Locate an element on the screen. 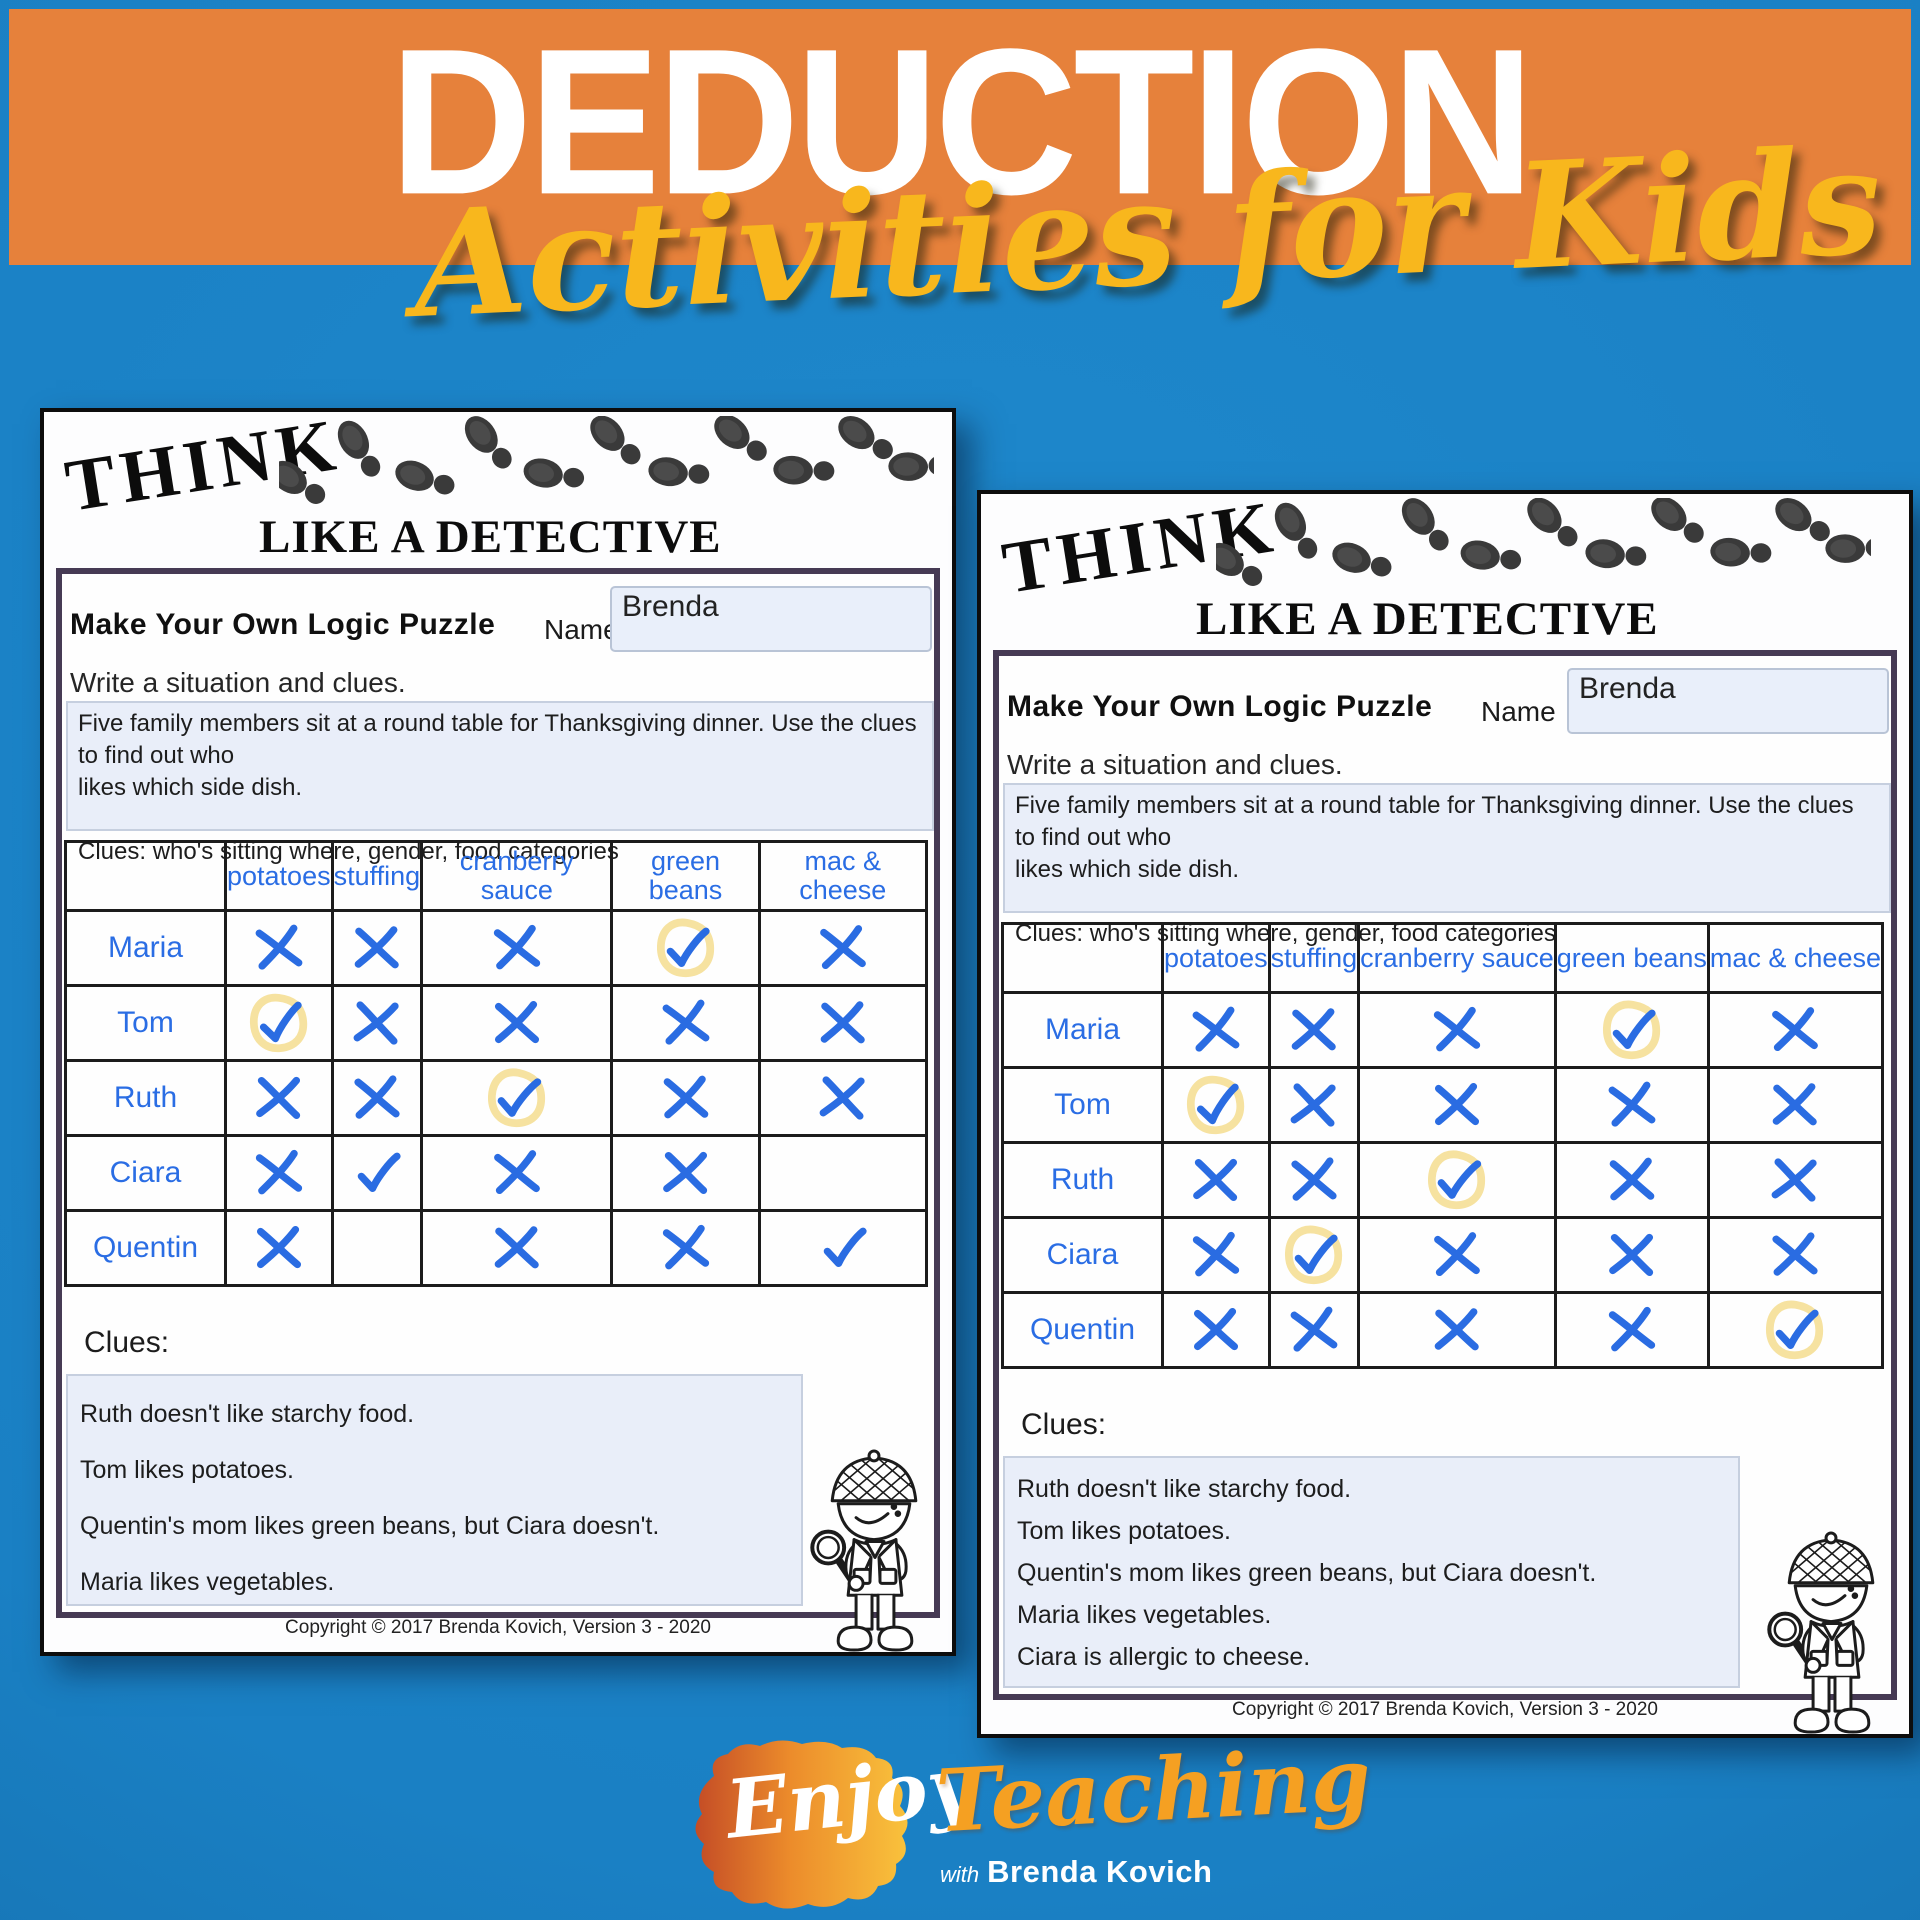  column-header-stuffing: stuffing is located at coordinates (377, 876).